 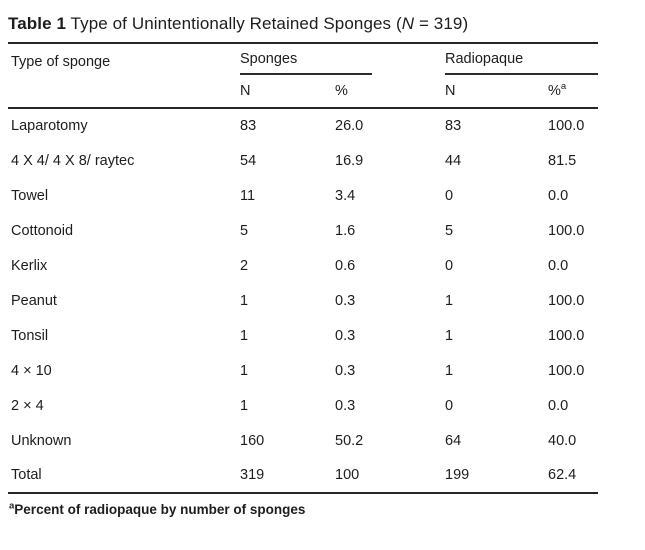 I want to click on cell-sponges-n: 83, so click(x=248, y=126).